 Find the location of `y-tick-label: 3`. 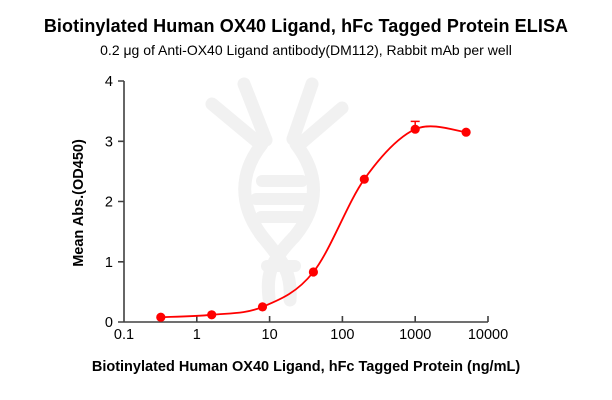

y-tick-label: 3 is located at coordinates (109, 142).